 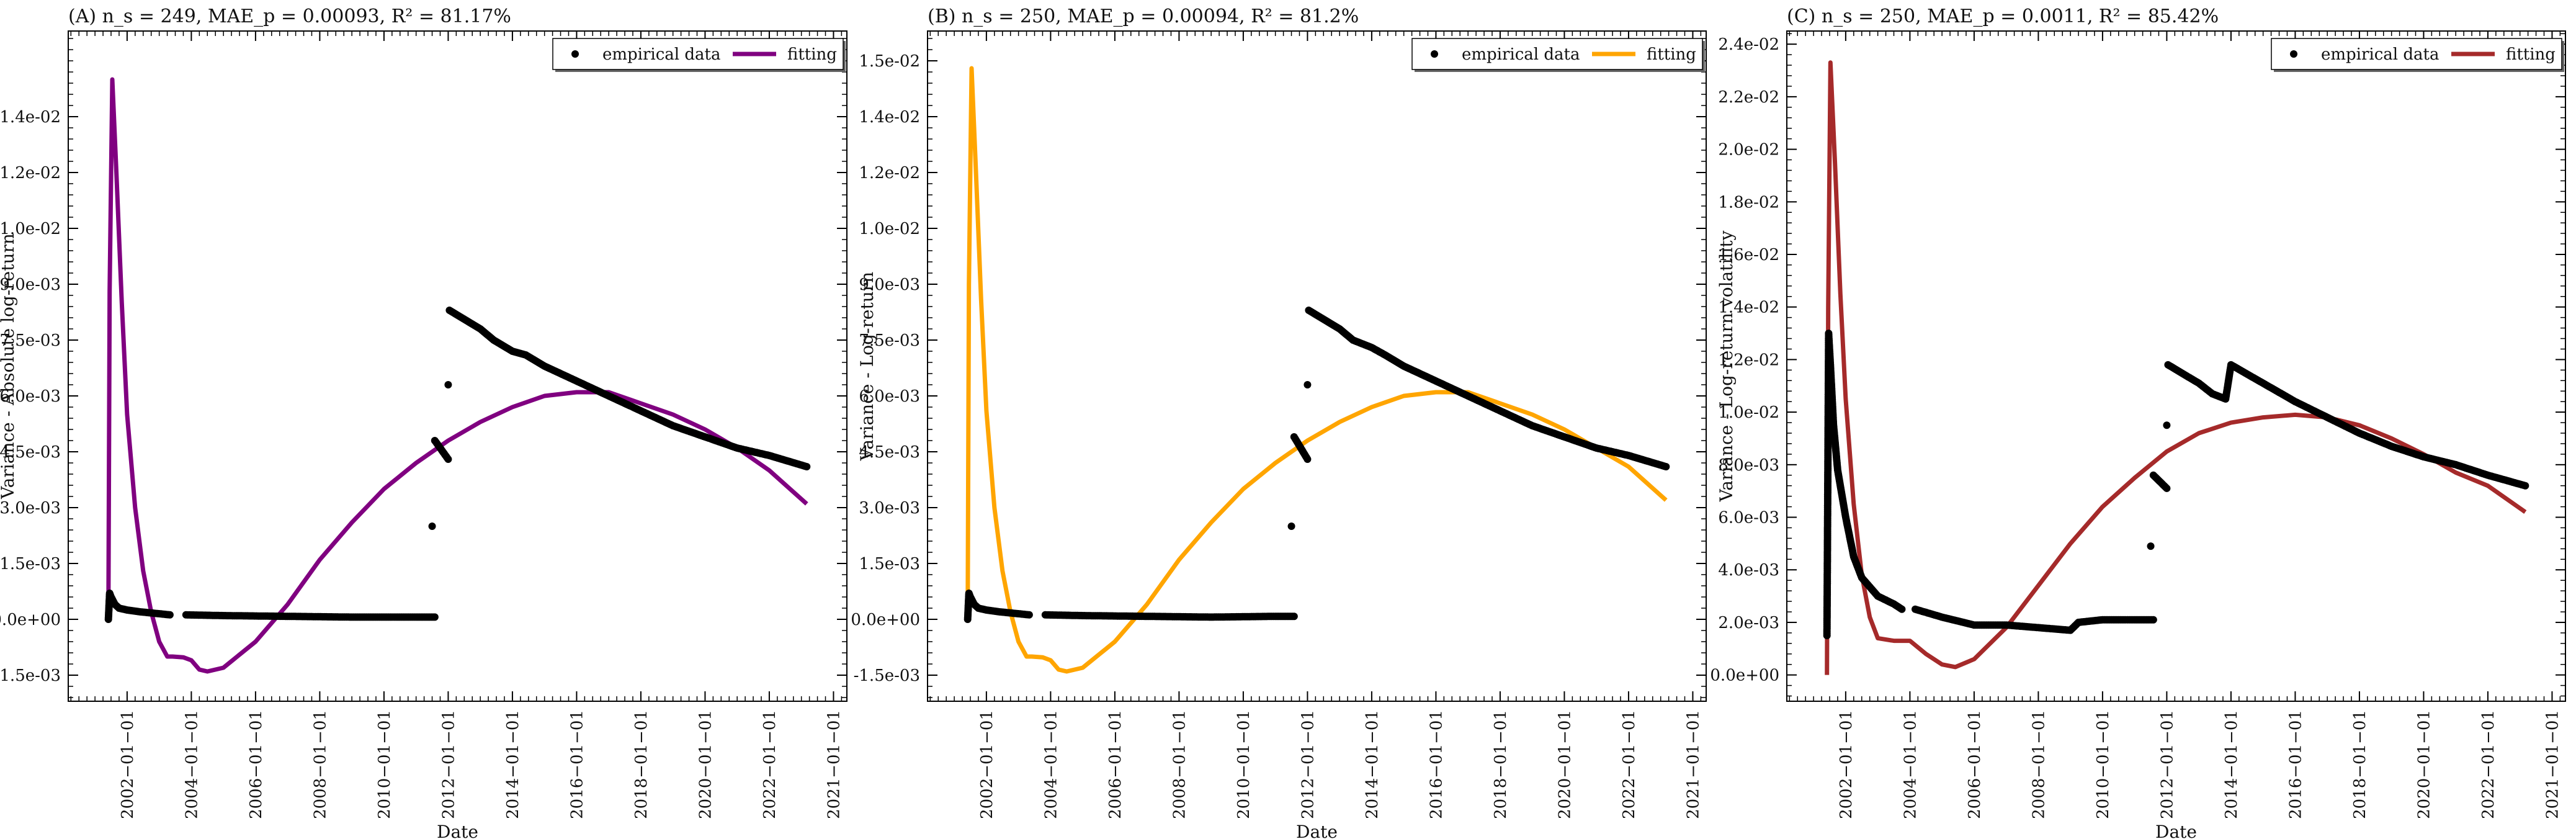 I want to click on y-tick-label: 2.0e-03, so click(x=1748, y=623).